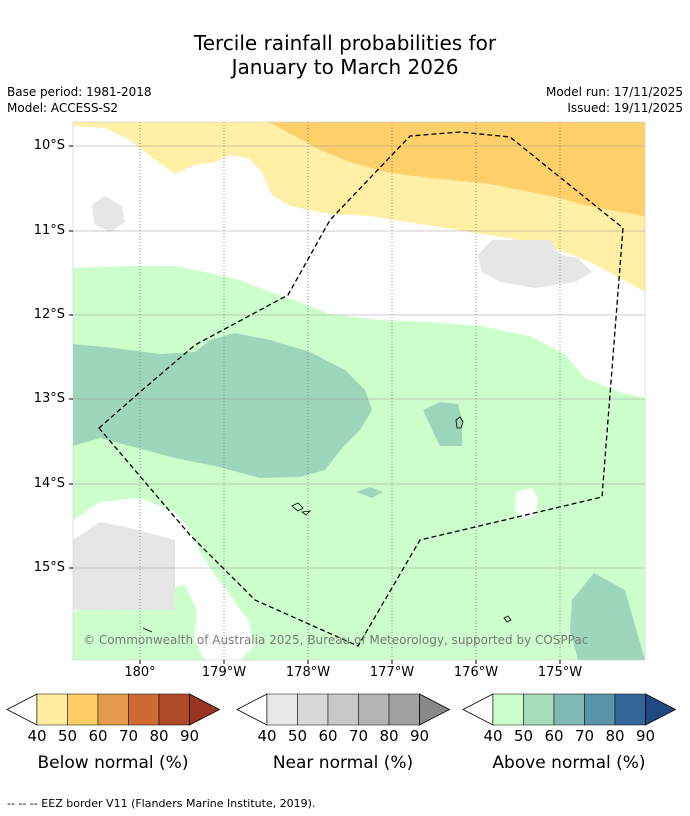  What do you see at coordinates (49, 230) in the screenshot?
I see `lat-label: 11°S` at bounding box center [49, 230].